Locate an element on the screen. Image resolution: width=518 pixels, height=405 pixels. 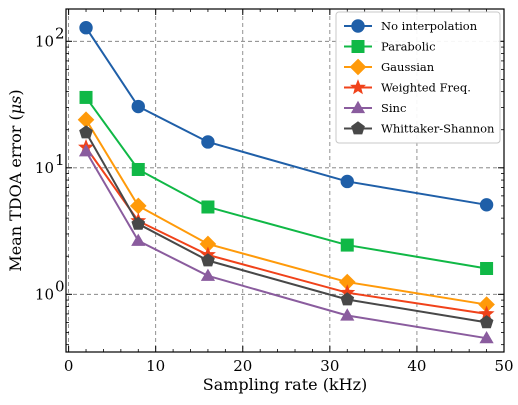
legend-label: No interpolation is located at coordinates (429, 26).